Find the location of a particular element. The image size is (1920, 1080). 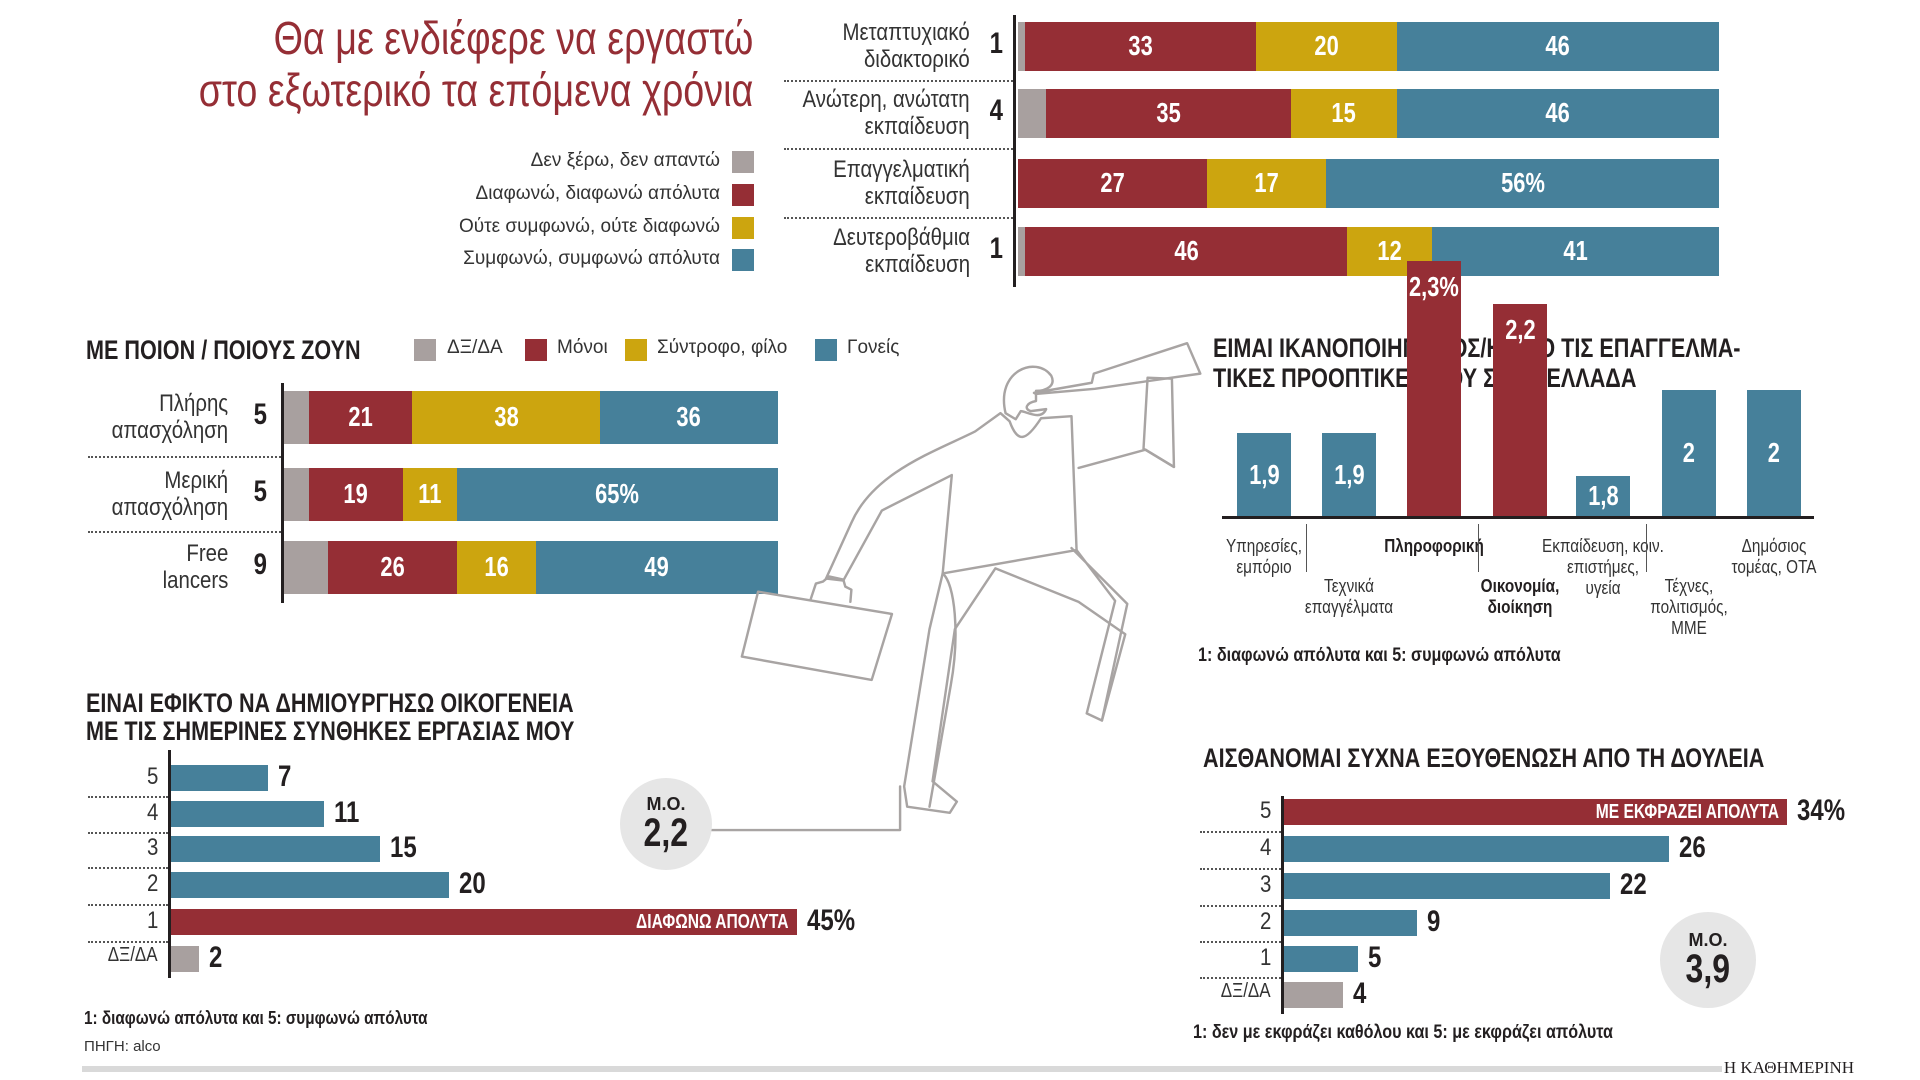

category-label: Εκπαίδευση, κοιν. επιστήμες, υγεία is located at coordinates (1603, 567).